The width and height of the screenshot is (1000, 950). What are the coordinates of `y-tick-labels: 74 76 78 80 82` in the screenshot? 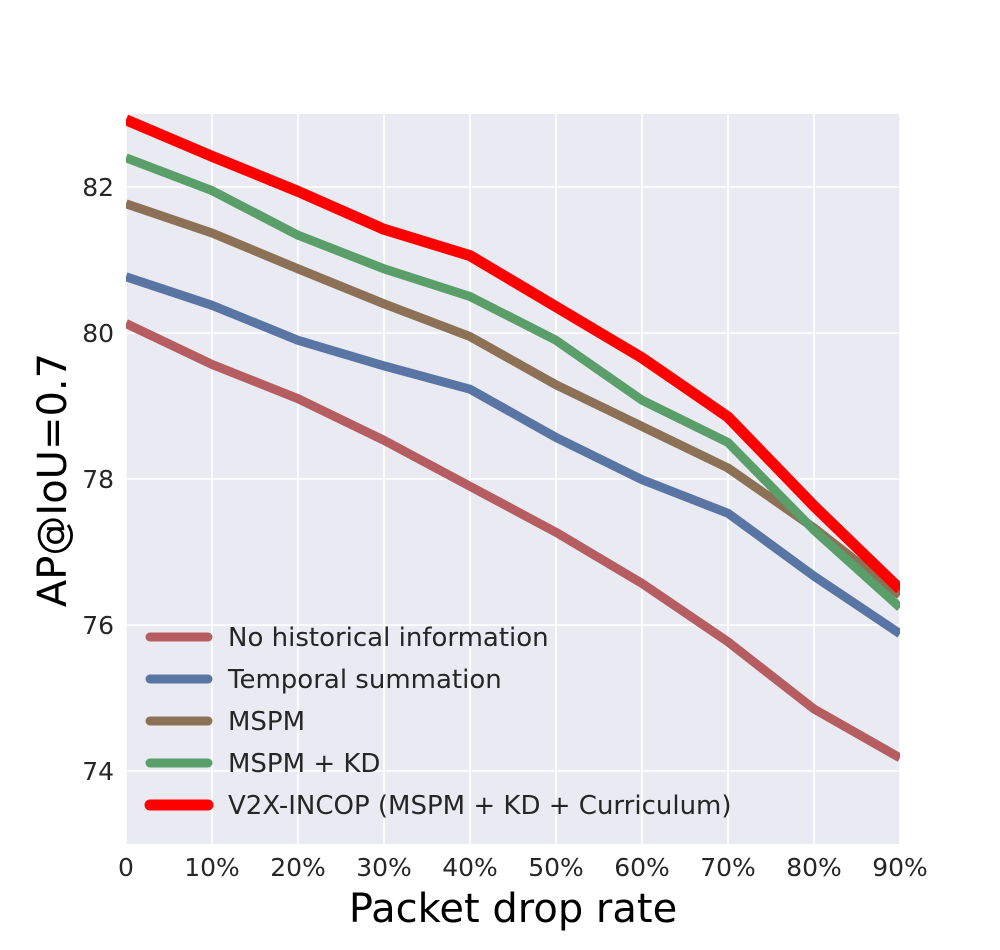 It's located at (98, 479).